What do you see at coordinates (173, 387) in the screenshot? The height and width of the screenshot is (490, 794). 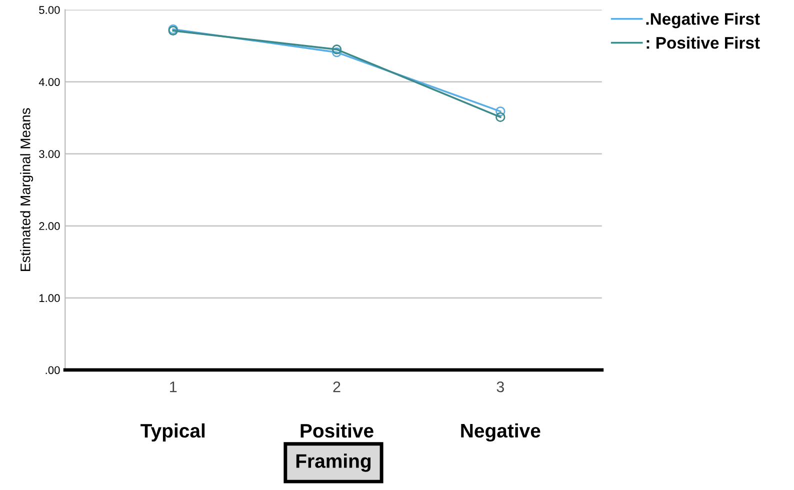 I see `x-tick-label: 1` at bounding box center [173, 387].